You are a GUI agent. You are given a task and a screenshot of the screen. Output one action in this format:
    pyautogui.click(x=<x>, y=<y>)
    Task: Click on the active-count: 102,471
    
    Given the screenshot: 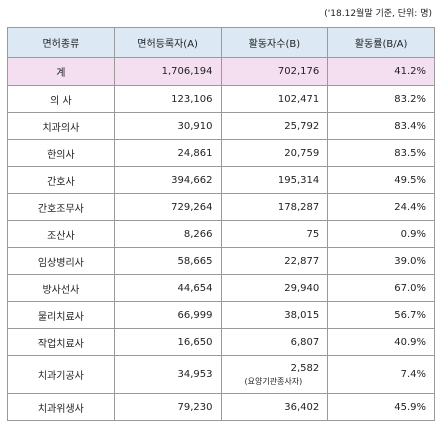 What is the action you would take?
    pyautogui.click(x=298, y=99)
    